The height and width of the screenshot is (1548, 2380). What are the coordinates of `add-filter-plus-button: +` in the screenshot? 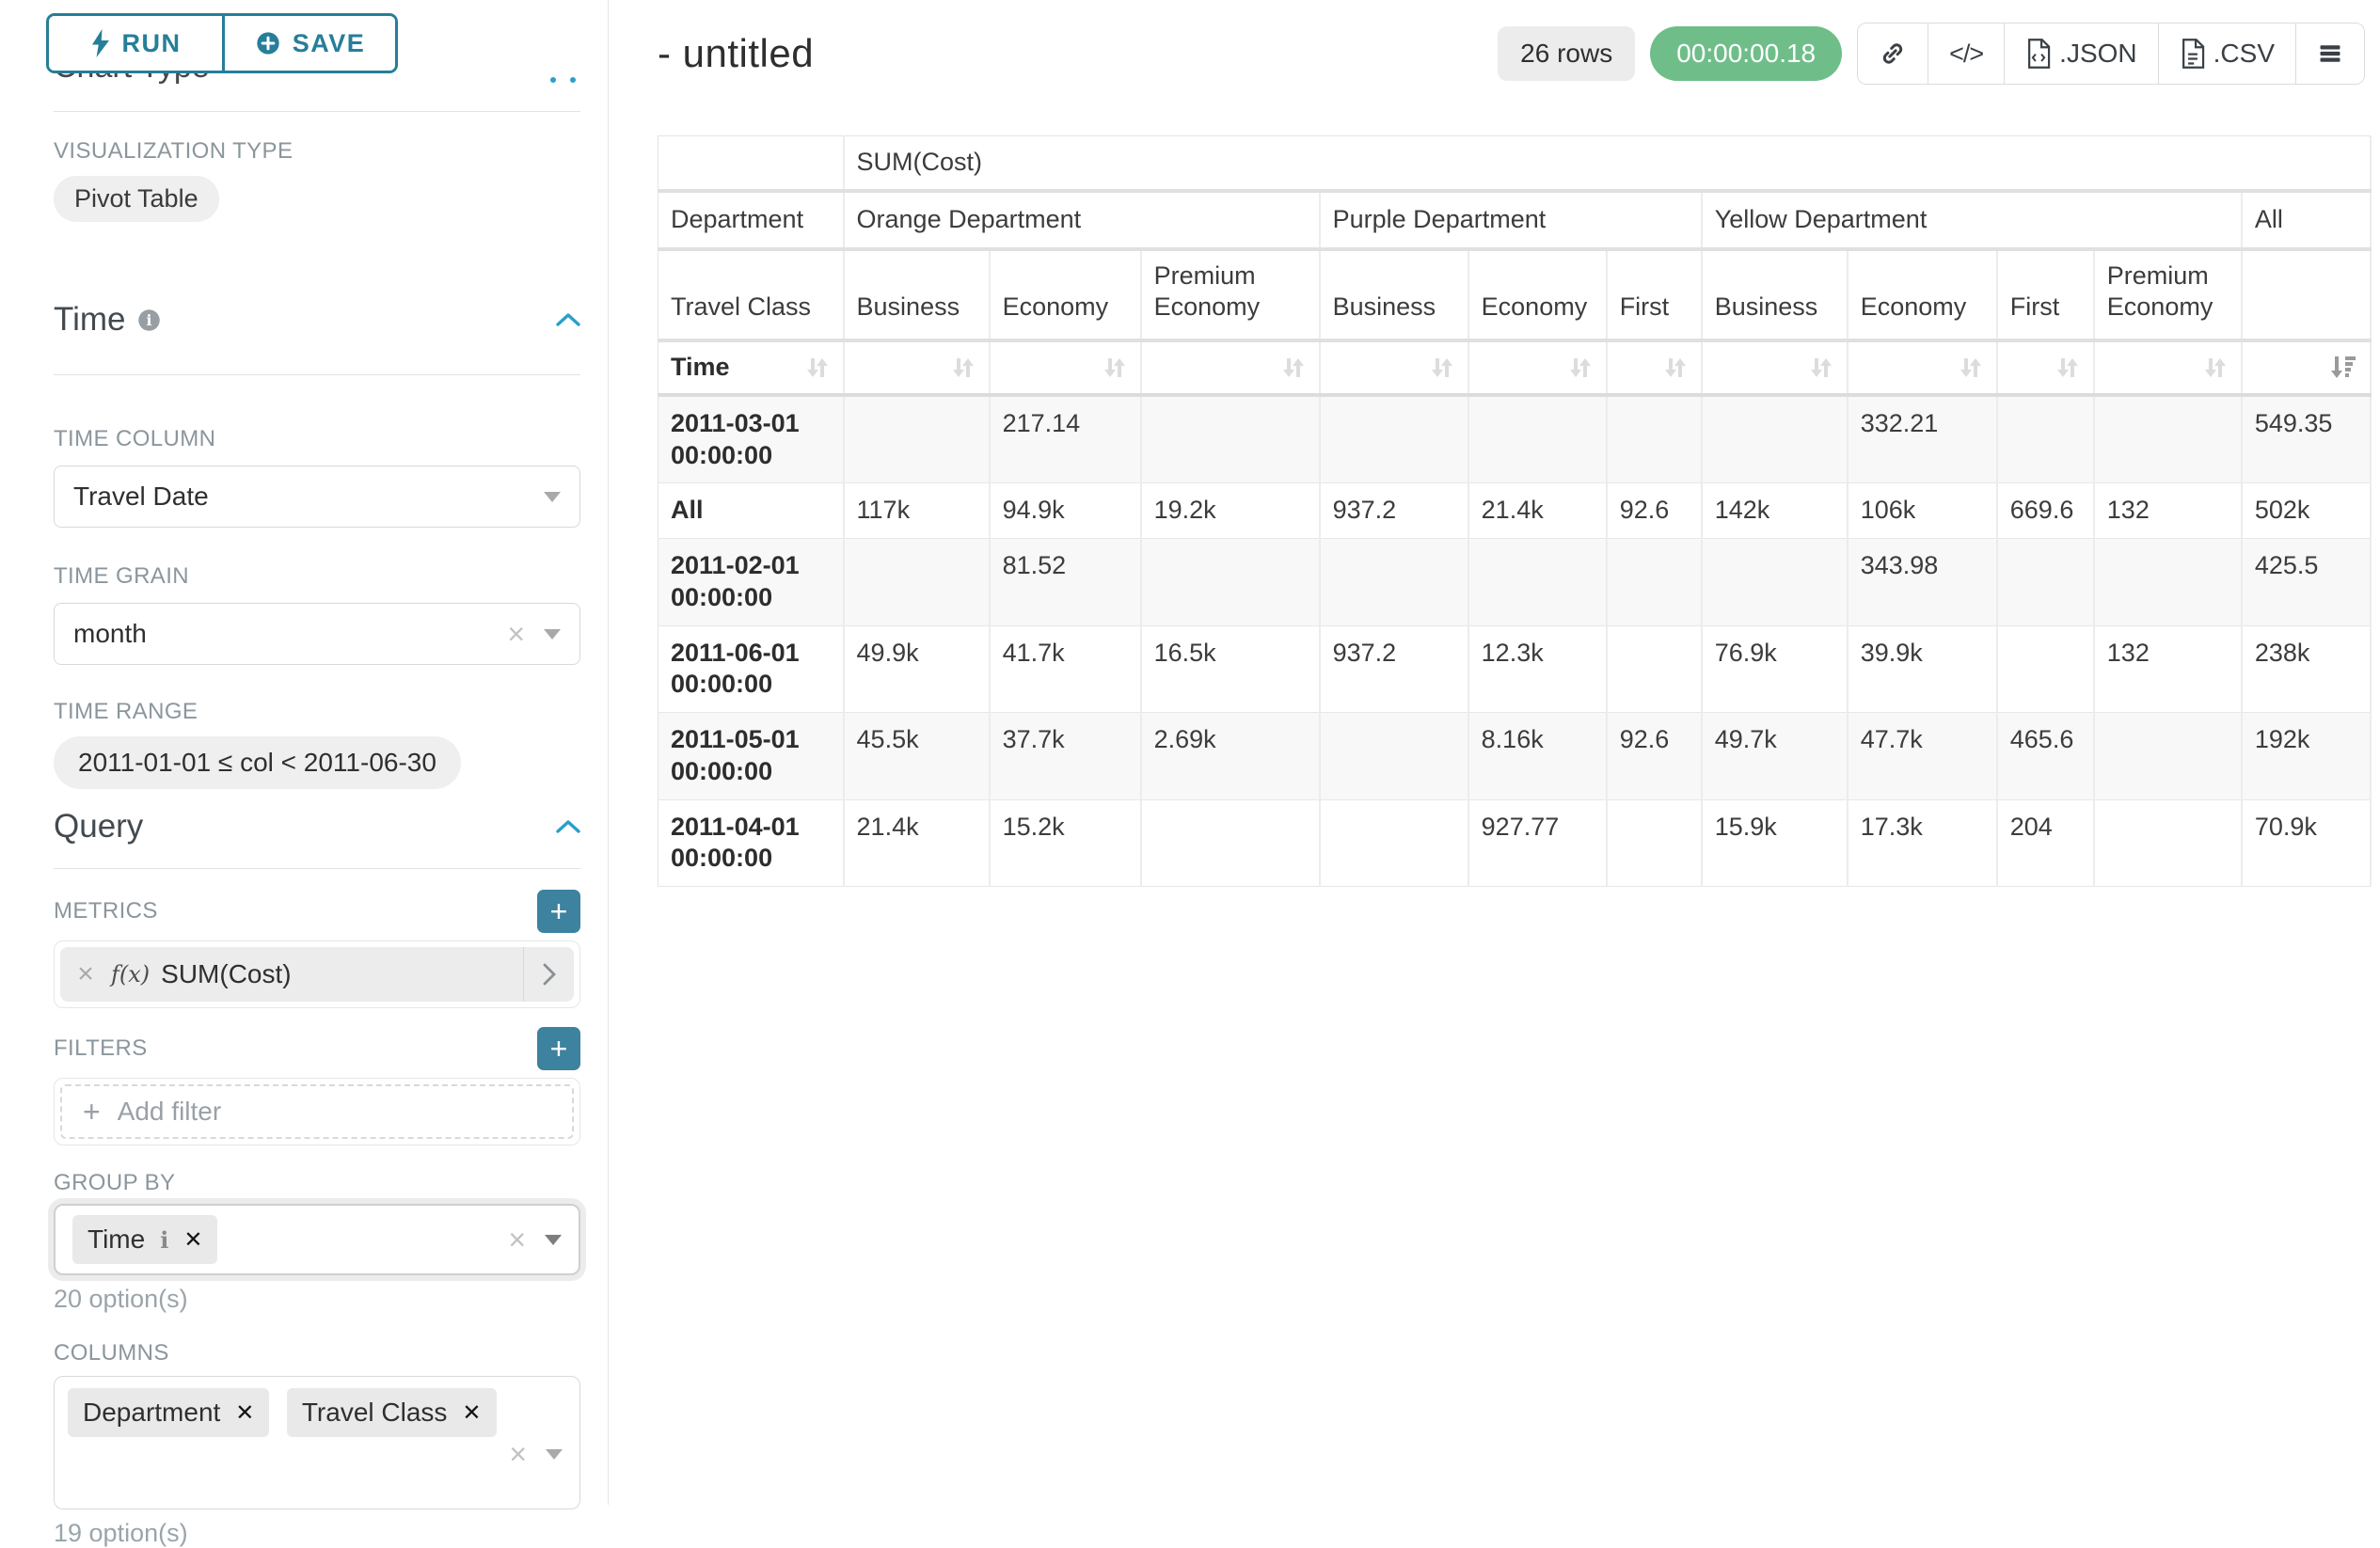 It's located at (558, 1048).